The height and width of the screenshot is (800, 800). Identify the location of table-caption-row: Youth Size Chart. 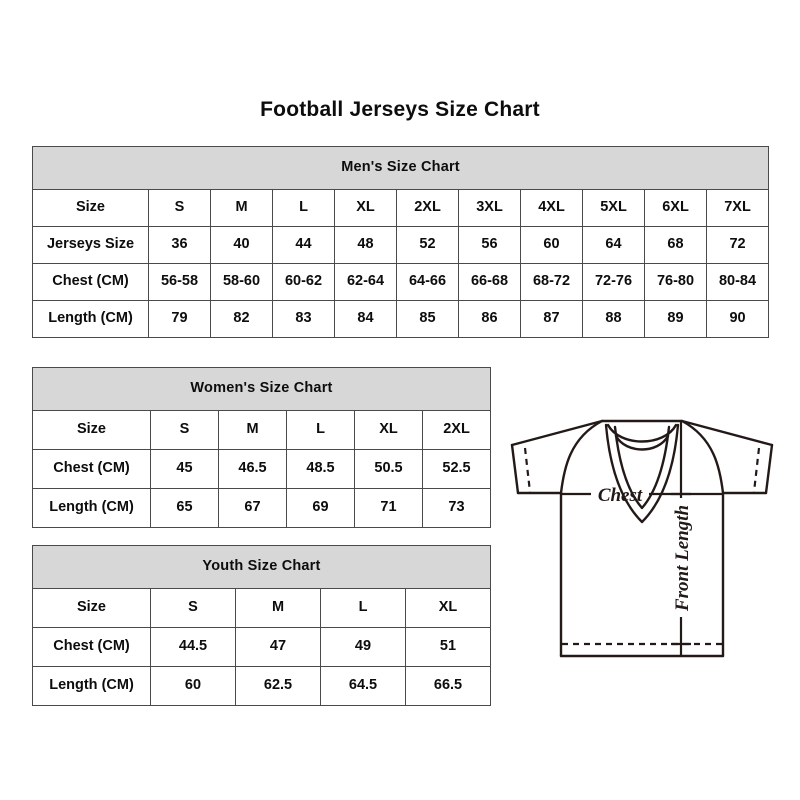
(261, 567).